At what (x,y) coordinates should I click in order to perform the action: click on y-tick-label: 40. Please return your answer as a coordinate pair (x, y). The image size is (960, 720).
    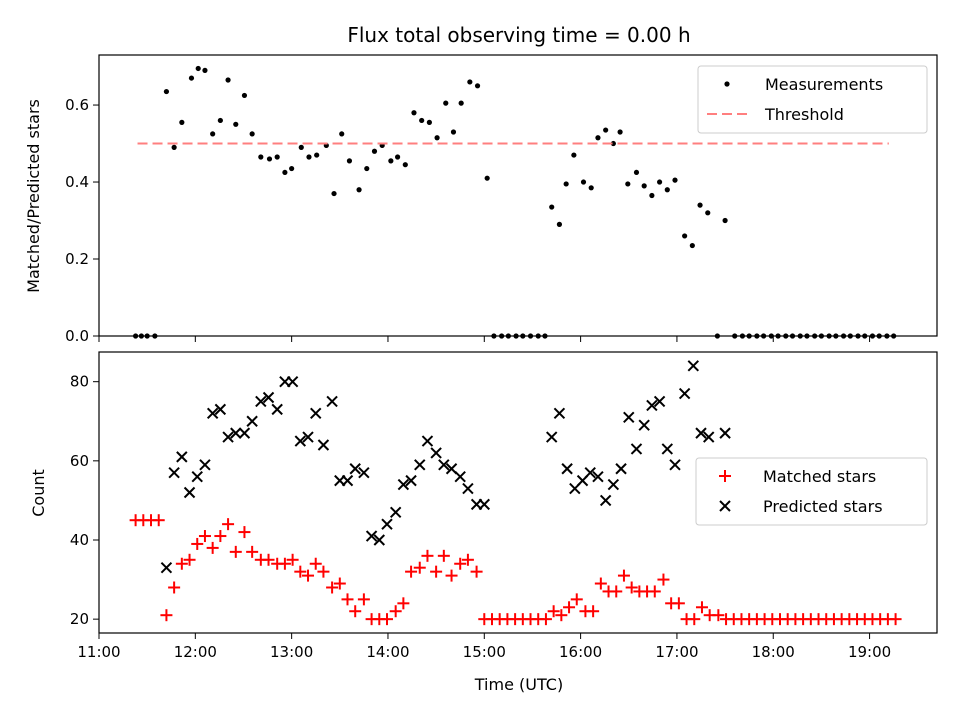
    Looking at the image, I should click on (79, 540).